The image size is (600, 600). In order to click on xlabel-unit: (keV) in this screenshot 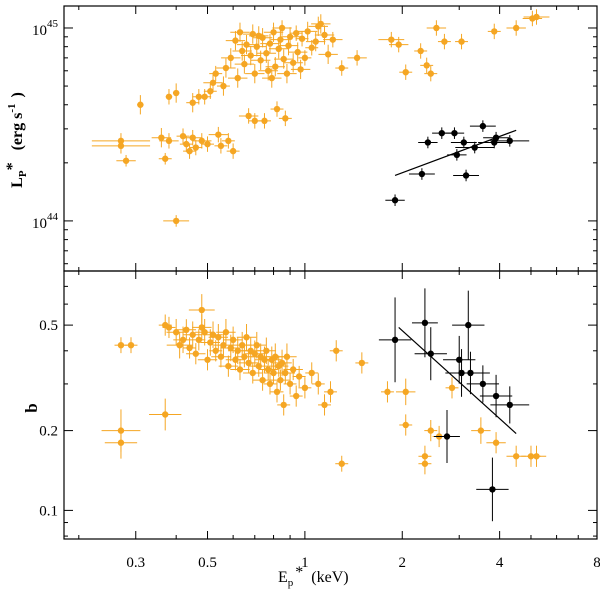, I will do `click(329, 577)`.